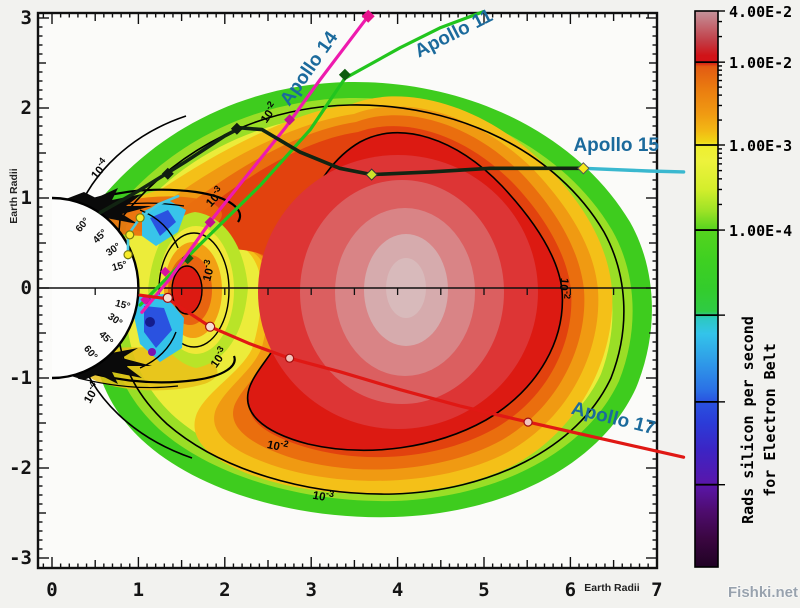 The width and height of the screenshot is (800, 608). I want to click on x-tick-label: 3, so click(310, 590).